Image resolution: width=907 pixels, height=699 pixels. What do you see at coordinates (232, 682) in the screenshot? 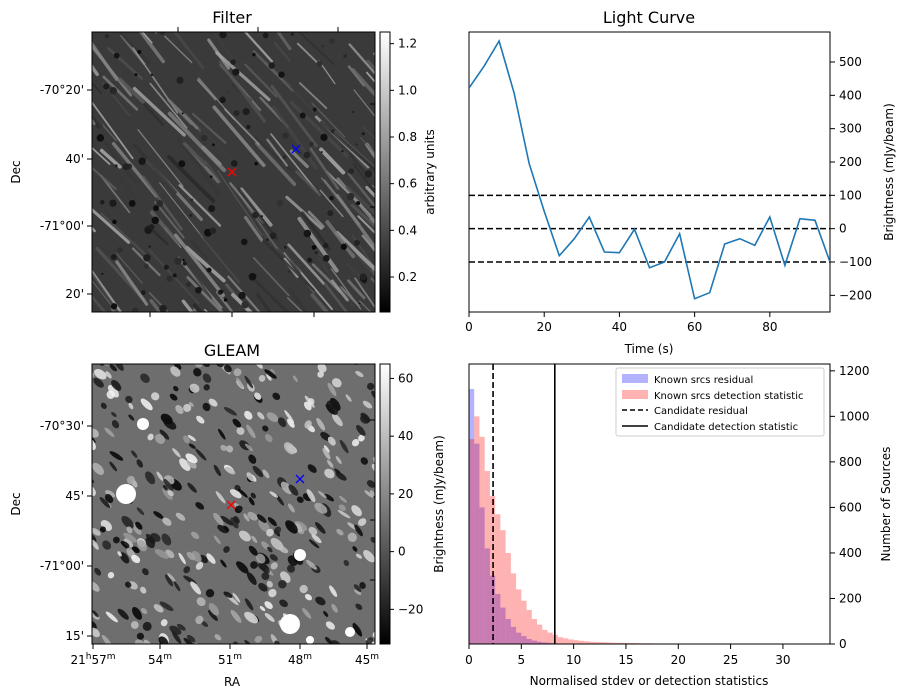
I see `gleam-xlabel: RA` at bounding box center [232, 682].